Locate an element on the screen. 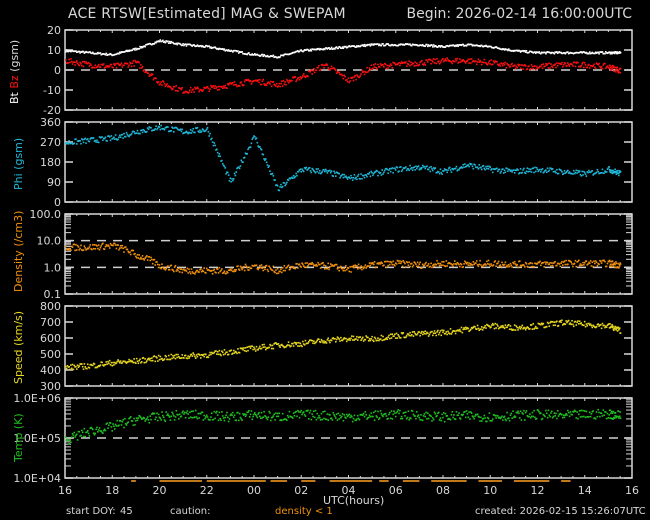  y-tick-label: 270 is located at coordinates (50, 142).